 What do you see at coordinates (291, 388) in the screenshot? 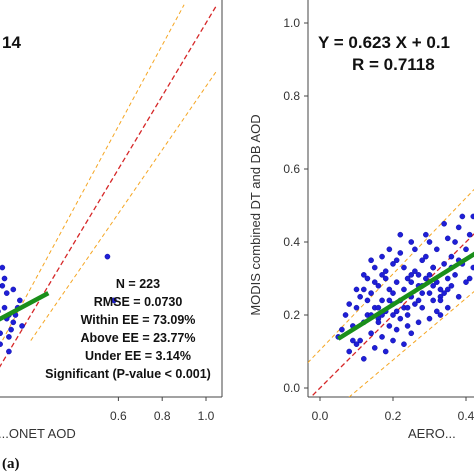
I see `y-tick-label: 0.0` at bounding box center [291, 388].